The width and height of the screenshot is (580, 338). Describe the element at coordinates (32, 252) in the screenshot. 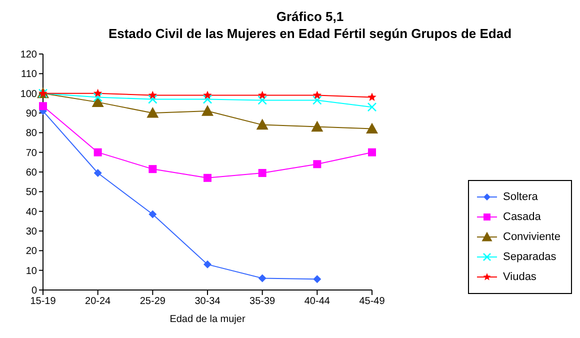

I see `y-tick-label: 20` at that location.